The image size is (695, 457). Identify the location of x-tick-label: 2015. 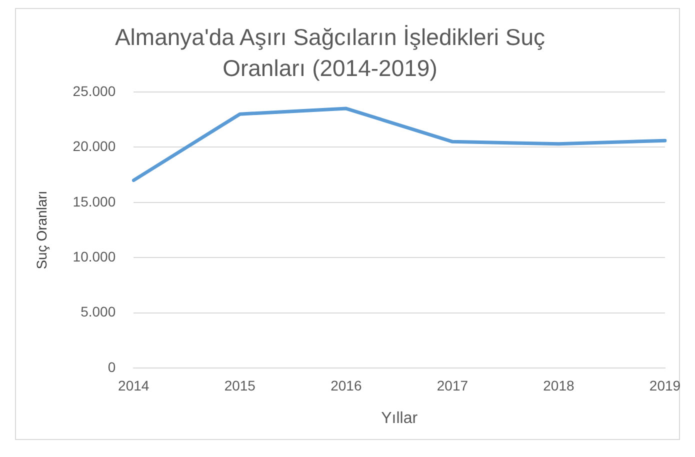
(240, 385).